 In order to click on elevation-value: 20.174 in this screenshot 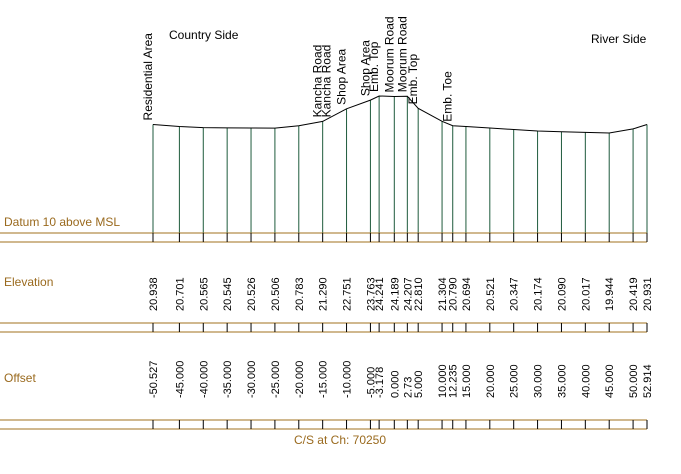, I will do `click(539, 294)`.